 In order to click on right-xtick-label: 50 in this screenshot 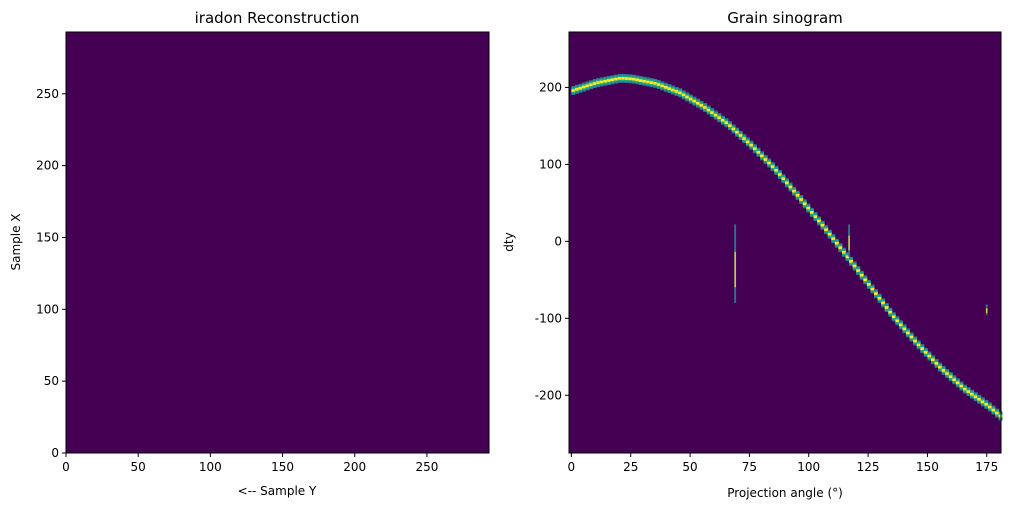, I will do `click(689, 467)`.